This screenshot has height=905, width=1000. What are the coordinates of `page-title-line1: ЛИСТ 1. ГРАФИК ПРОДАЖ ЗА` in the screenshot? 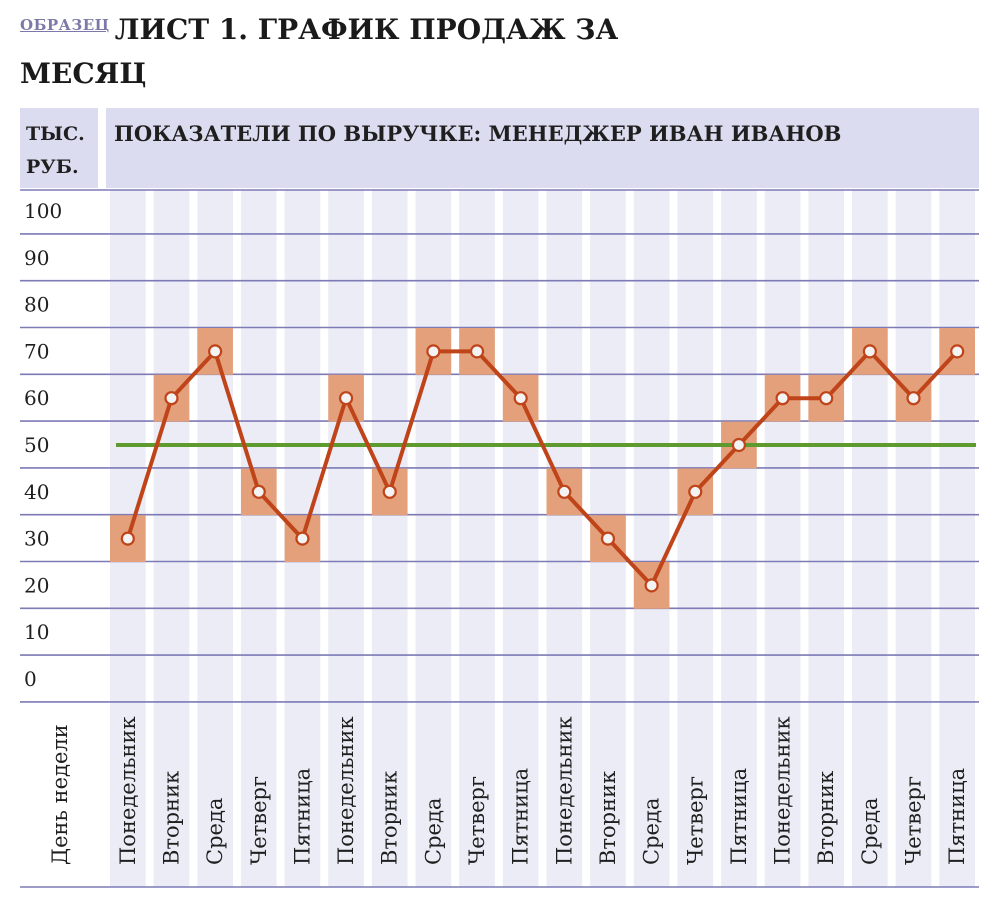 It's located at (366, 29).